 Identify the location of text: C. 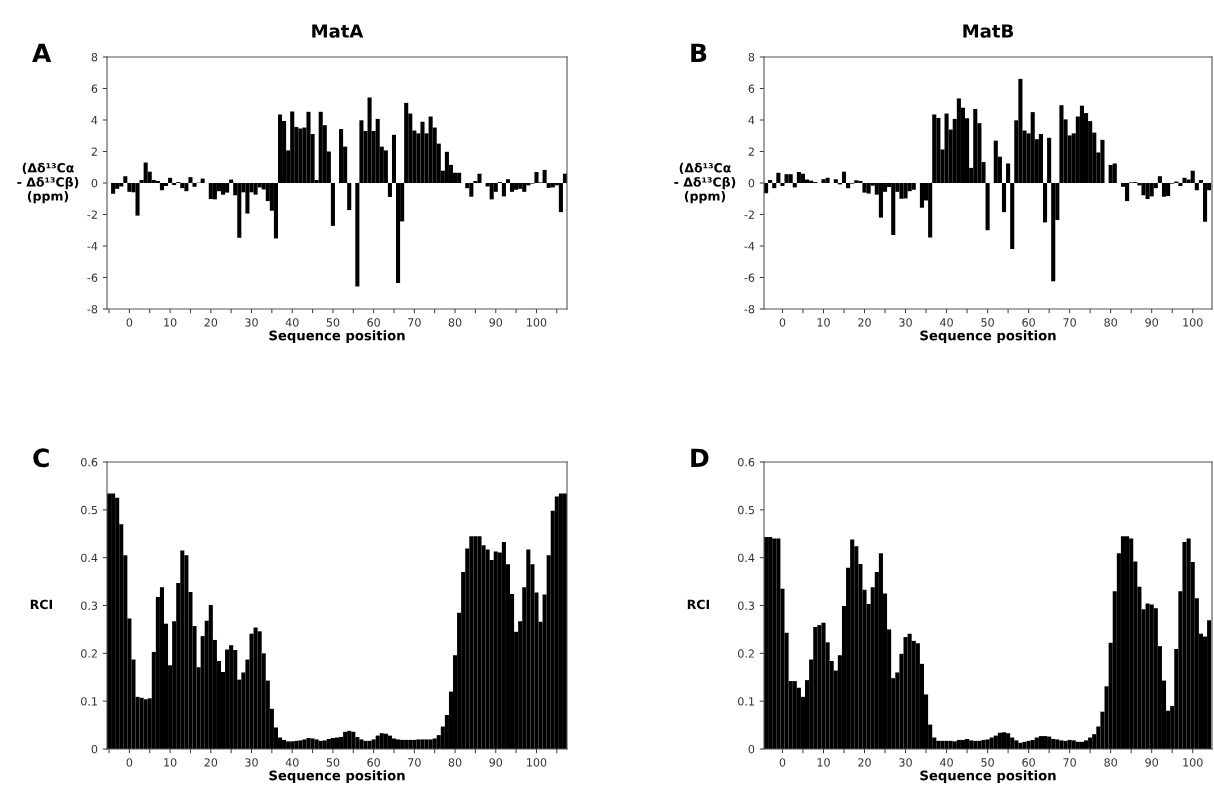
(41, 458).